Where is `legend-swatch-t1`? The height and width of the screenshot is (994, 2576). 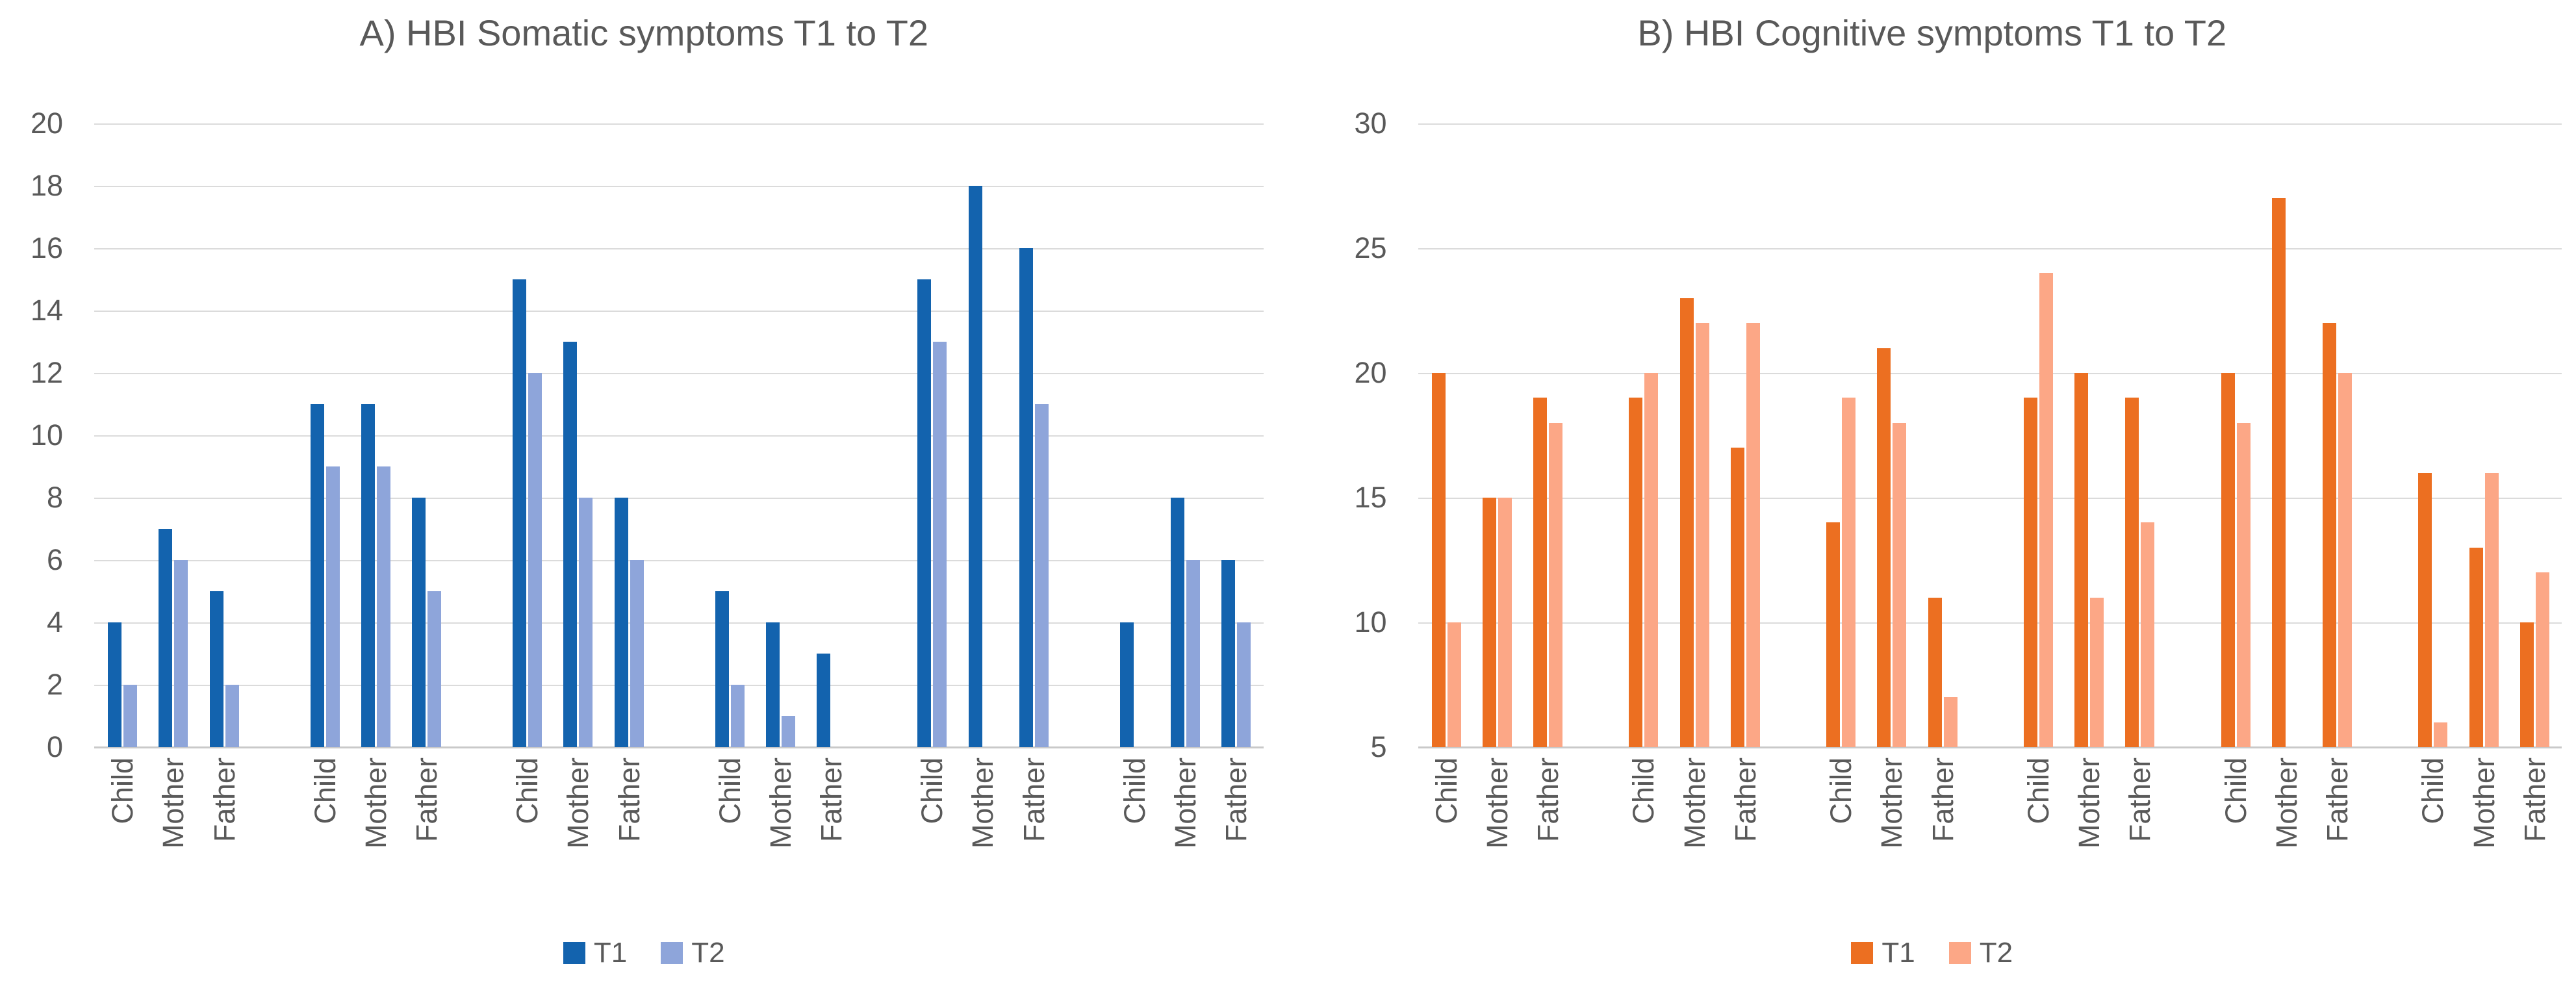
legend-swatch-t1 is located at coordinates (1862, 953).